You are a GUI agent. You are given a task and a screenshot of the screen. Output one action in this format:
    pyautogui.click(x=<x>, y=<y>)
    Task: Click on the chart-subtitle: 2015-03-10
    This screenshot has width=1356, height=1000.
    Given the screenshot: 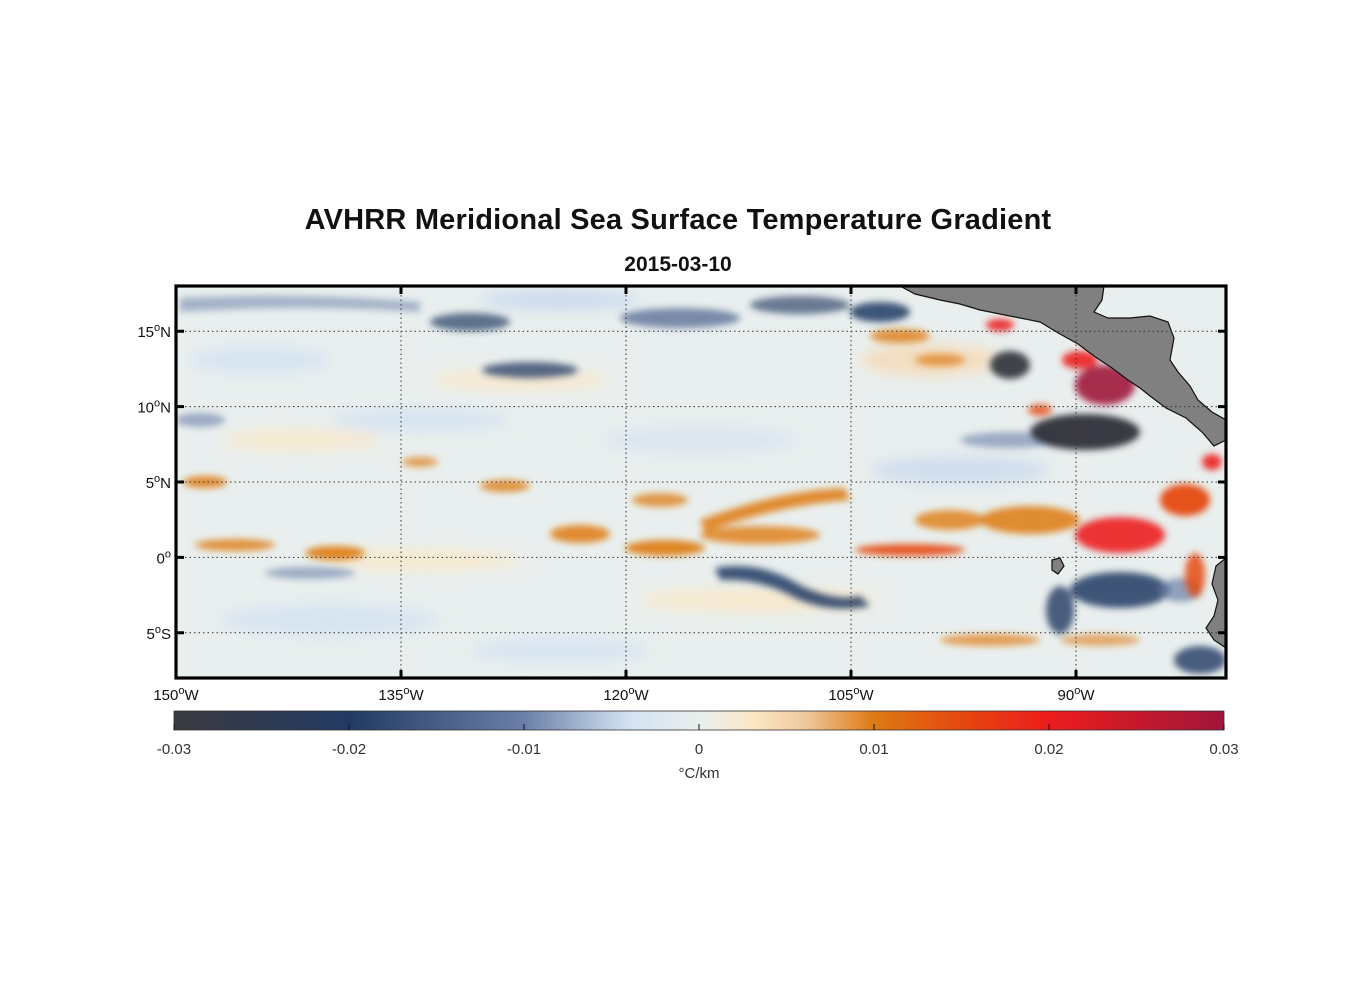 What is the action you would take?
    pyautogui.click(x=678, y=264)
    